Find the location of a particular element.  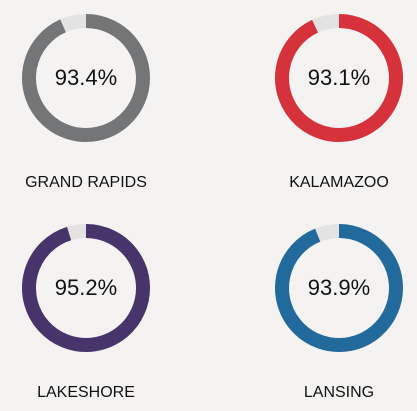

value-label: 93.9% is located at coordinates (339, 287).